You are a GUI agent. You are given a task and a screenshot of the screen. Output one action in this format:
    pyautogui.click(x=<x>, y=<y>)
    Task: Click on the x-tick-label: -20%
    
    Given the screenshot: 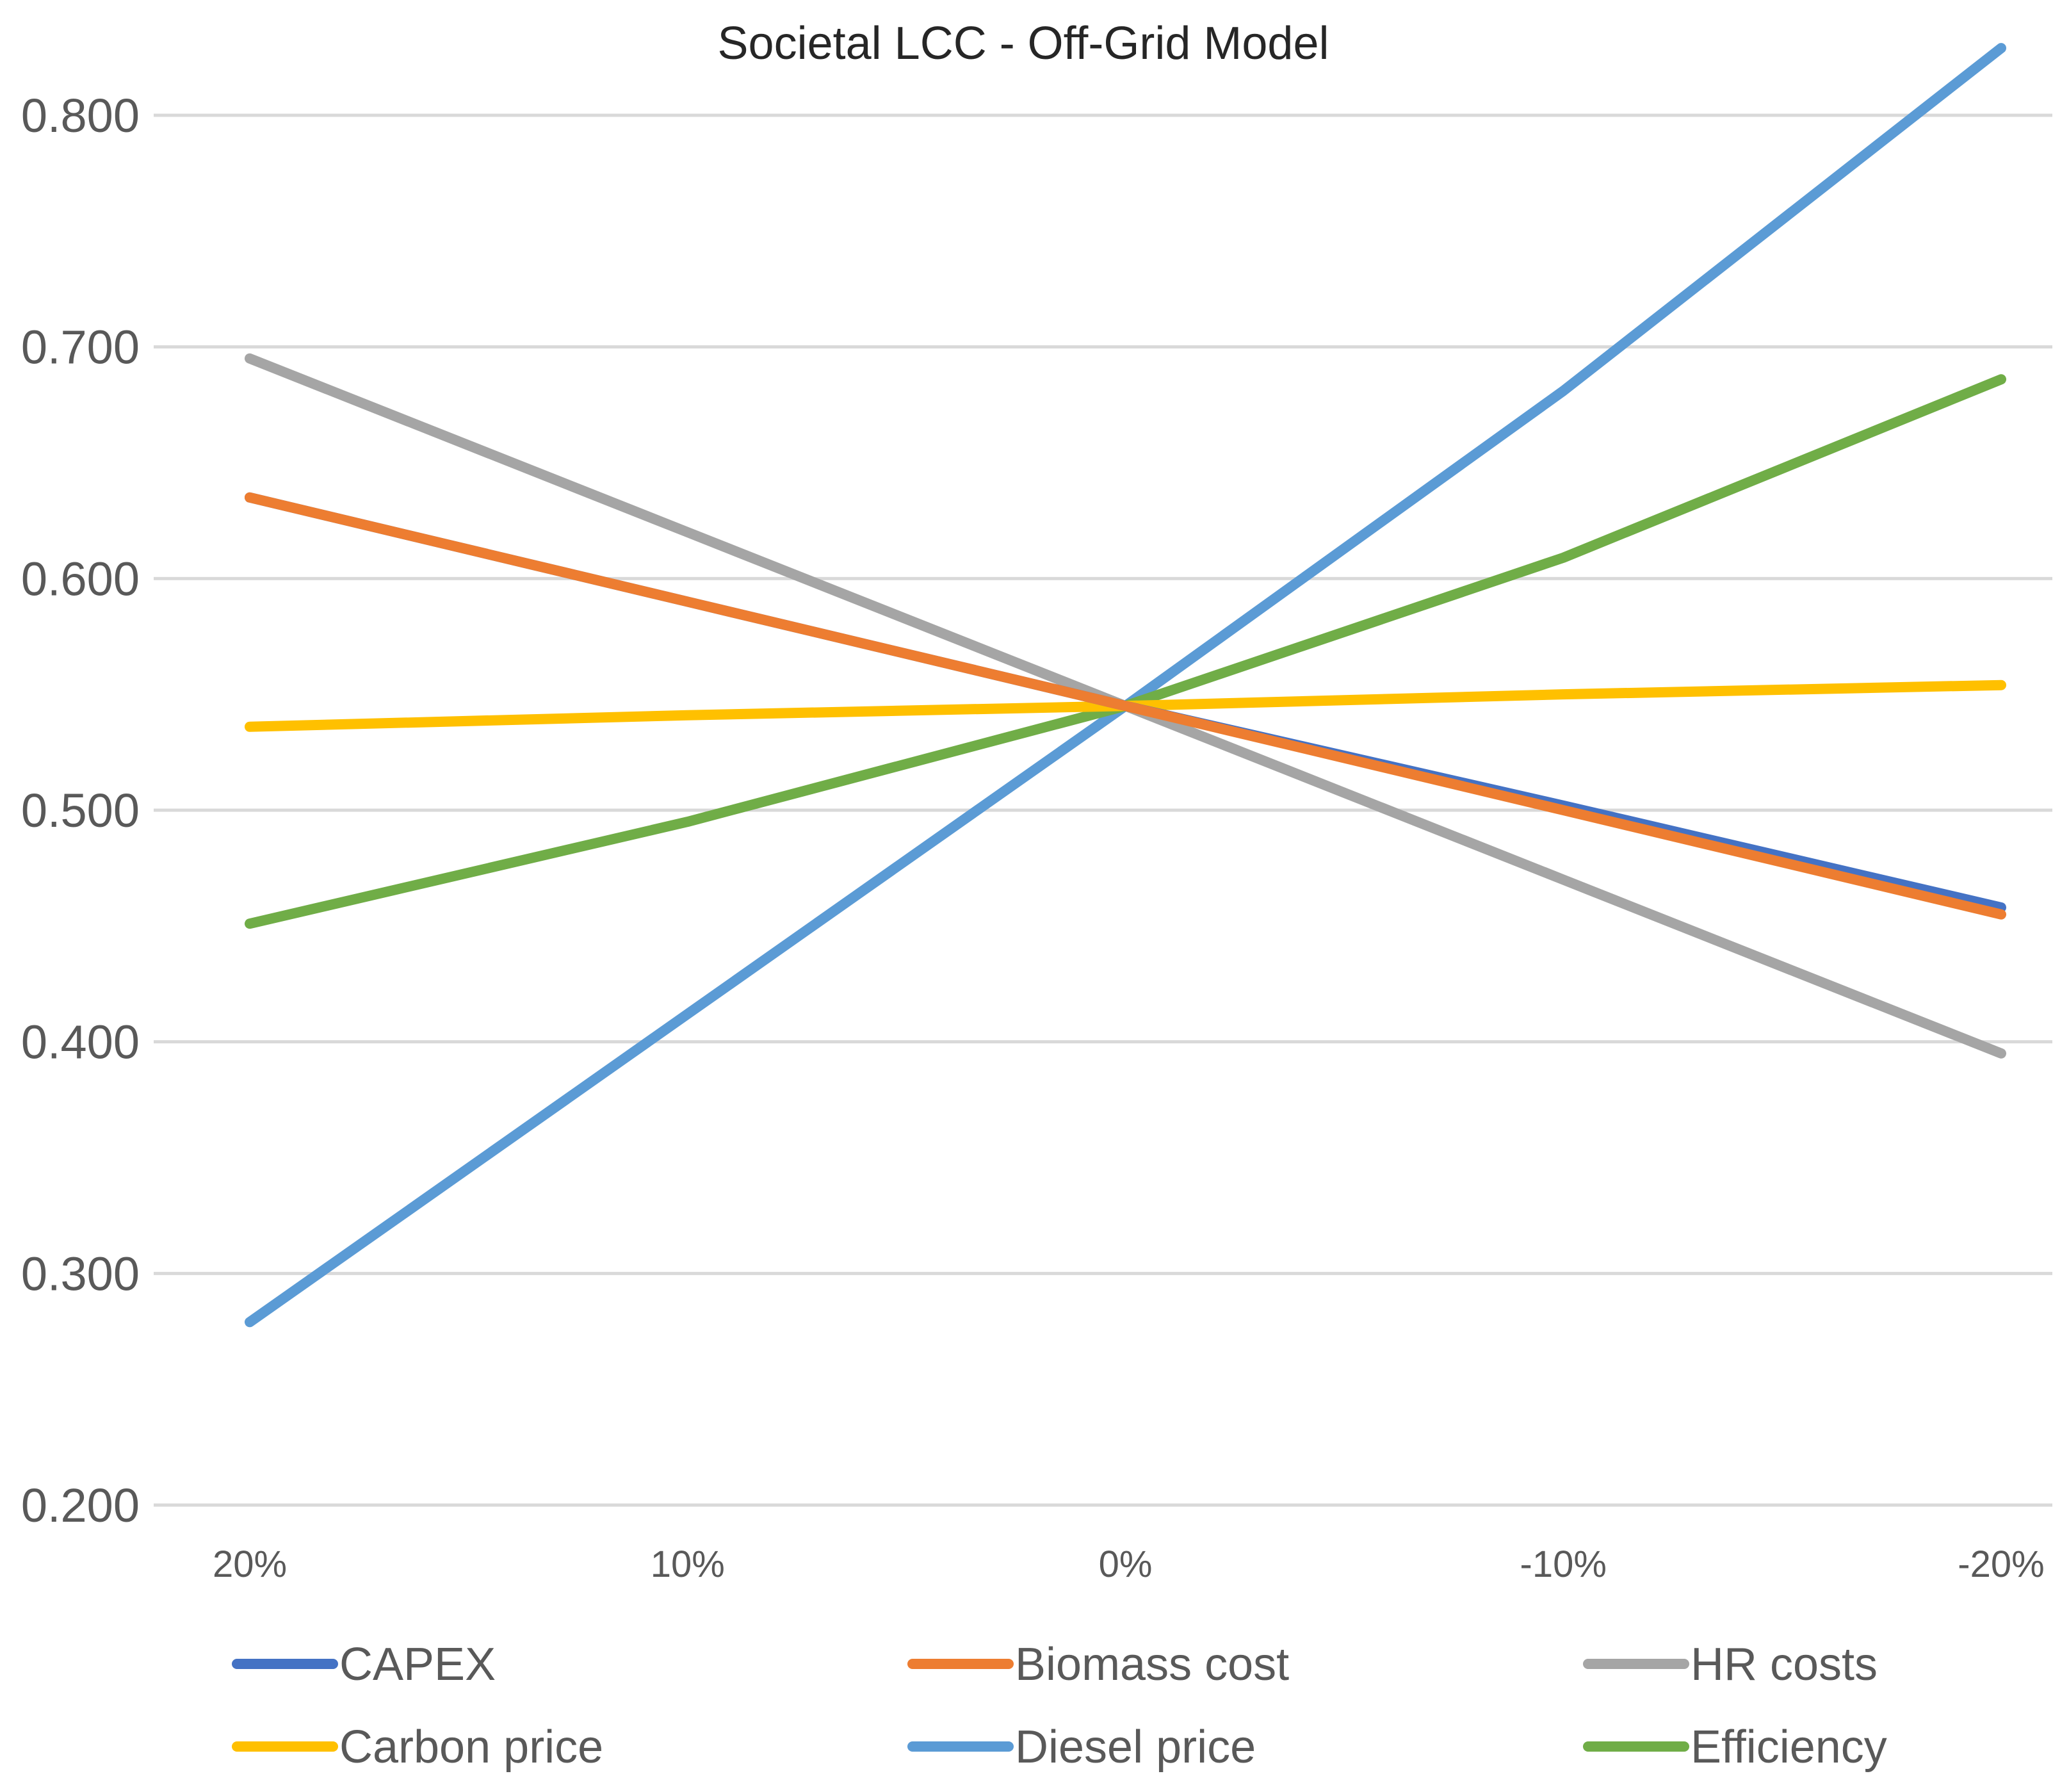 What is the action you would take?
    pyautogui.click(x=2001, y=1564)
    